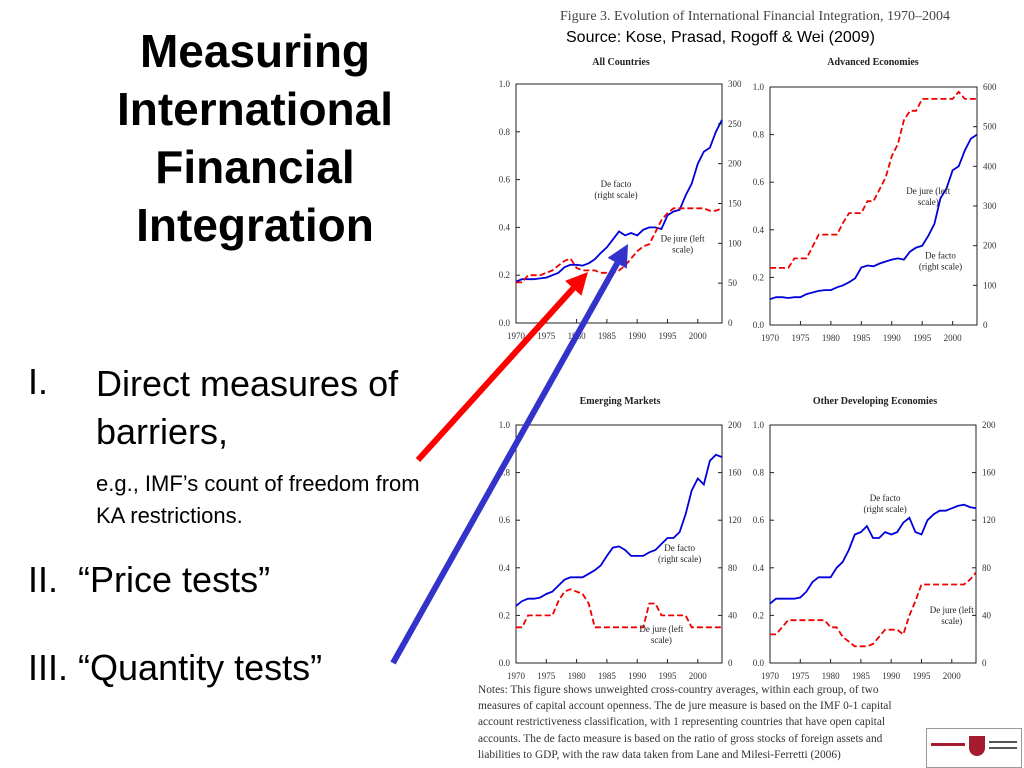 The height and width of the screenshot is (768, 1024). What do you see at coordinates (255, 167) in the screenshot?
I see `title-line-3: Financial` at bounding box center [255, 167].